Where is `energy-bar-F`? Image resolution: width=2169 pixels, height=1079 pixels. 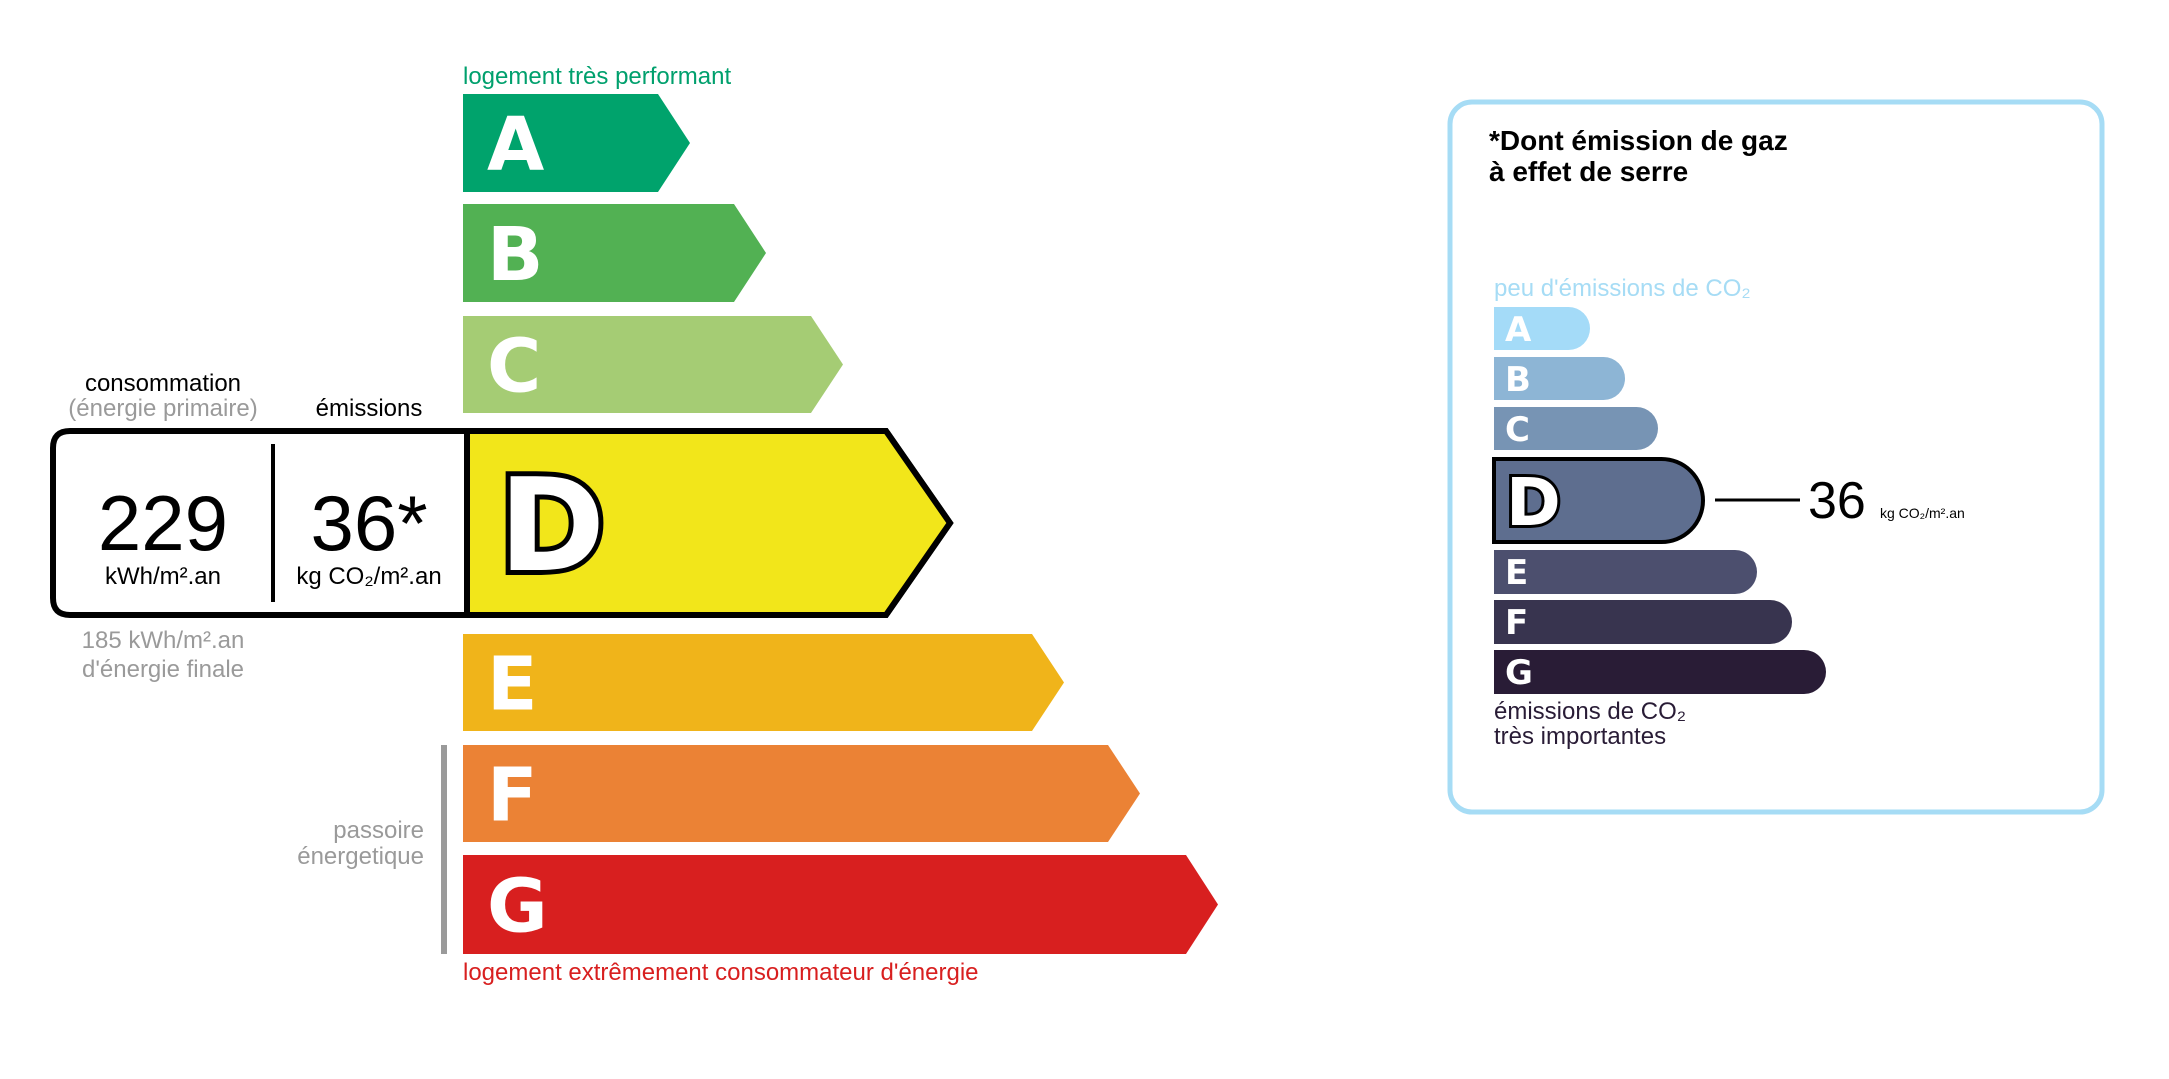 energy-bar-F is located at coordinates (801, 793).